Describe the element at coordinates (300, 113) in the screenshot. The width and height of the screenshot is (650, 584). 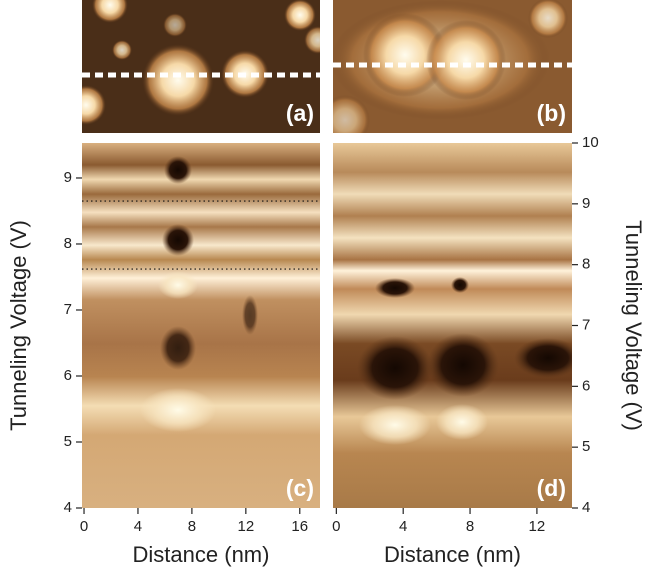
I see `panel-label: (a)` at that location.